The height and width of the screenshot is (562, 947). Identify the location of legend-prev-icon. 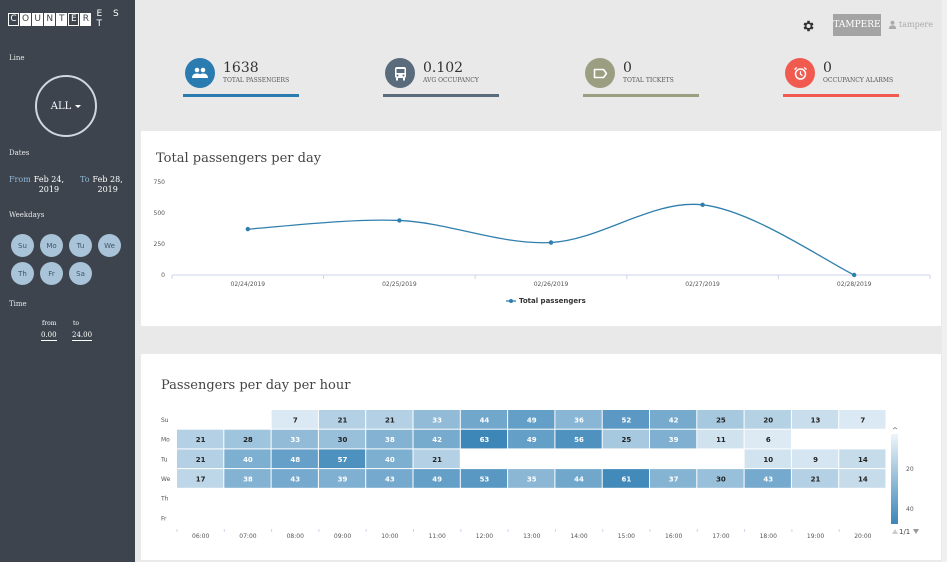
(895, 531).